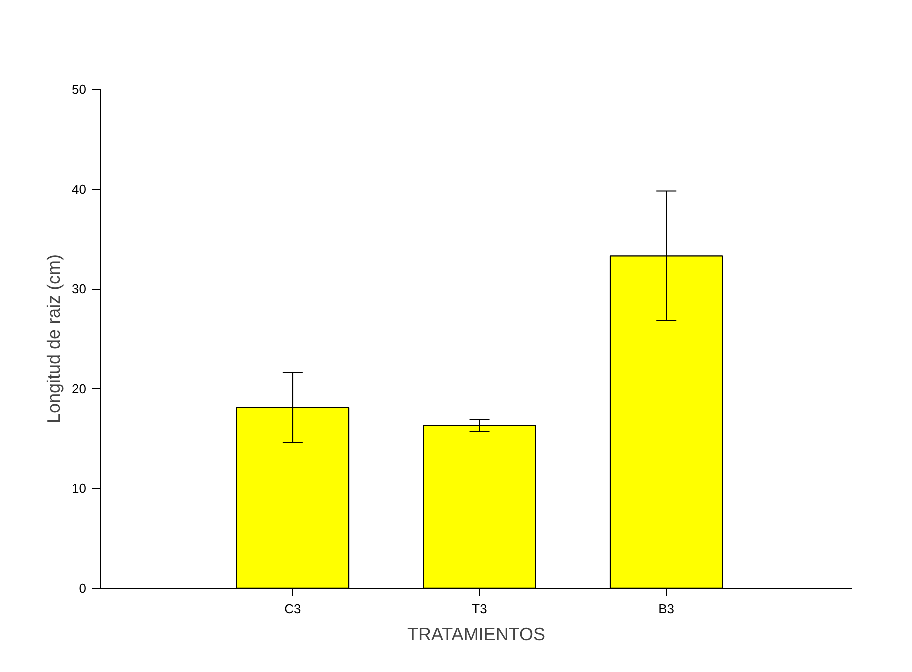  Describe the element at coordinates (79, 189) in the screenshot. I see `y-tick-label: 40` at that location.